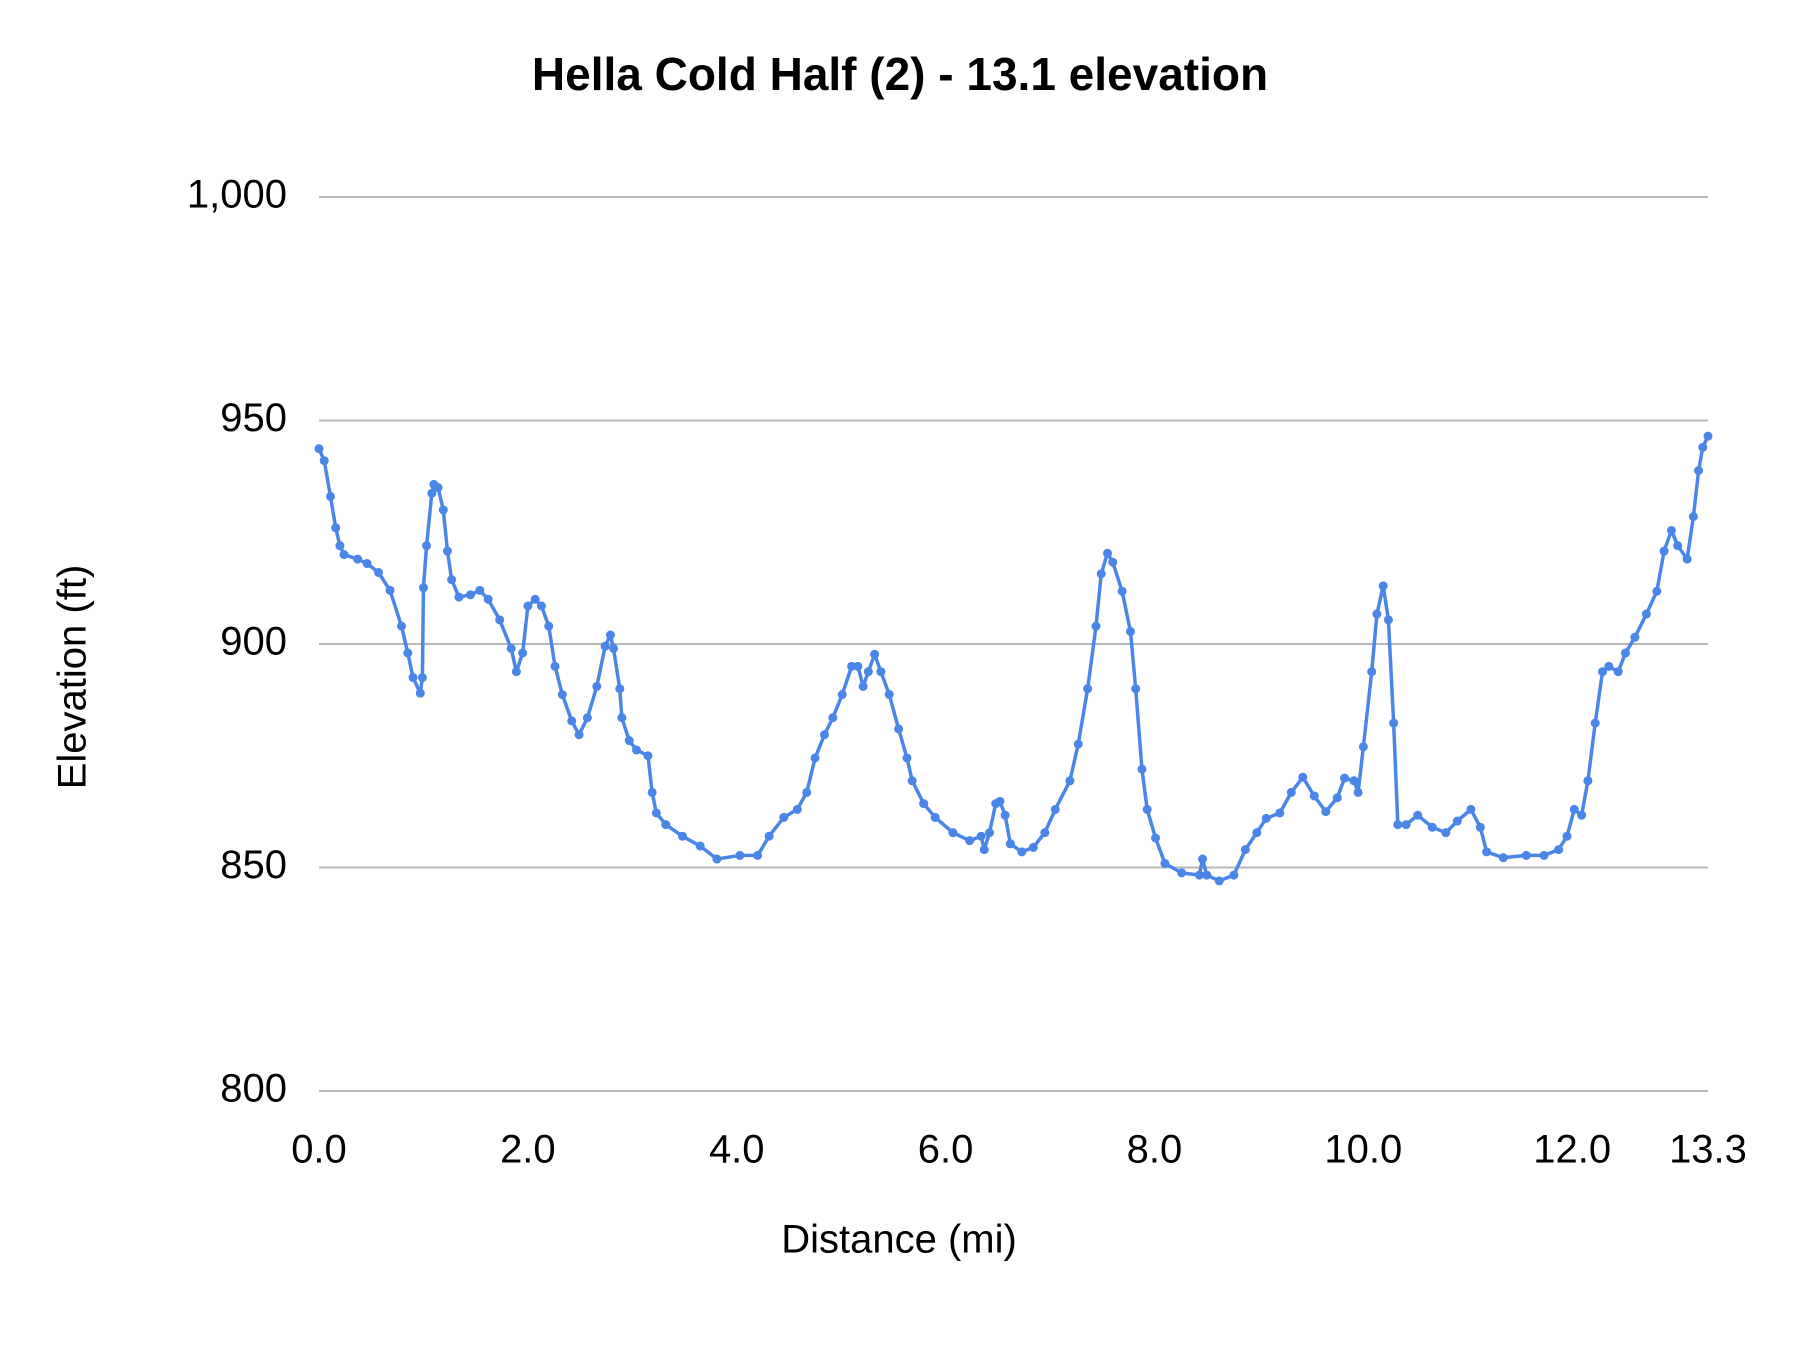 This screenshot has width=1800, height=1350. Describe the element at coordinates (1363, 1150) in the screenshot. I see `x-tick-label: 10.0` at that location.